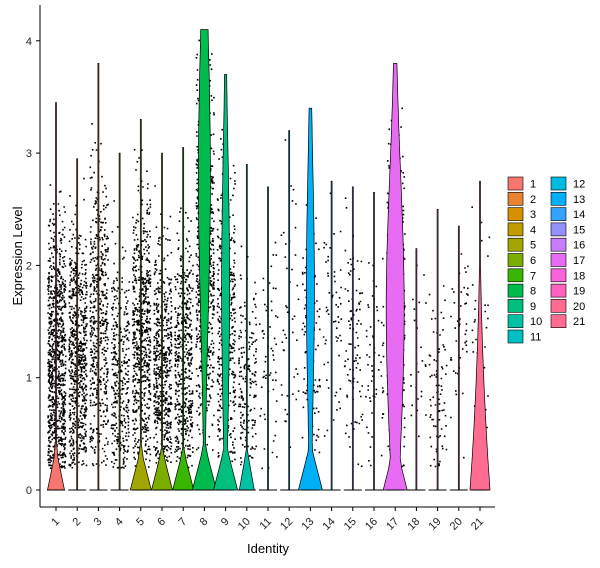 The width and height of the screenshot is (600, 568). What do you see at coordinates (567, 290) in the screenshot?
I see `legend-item-19: 19` at bounding box center [567, 290].